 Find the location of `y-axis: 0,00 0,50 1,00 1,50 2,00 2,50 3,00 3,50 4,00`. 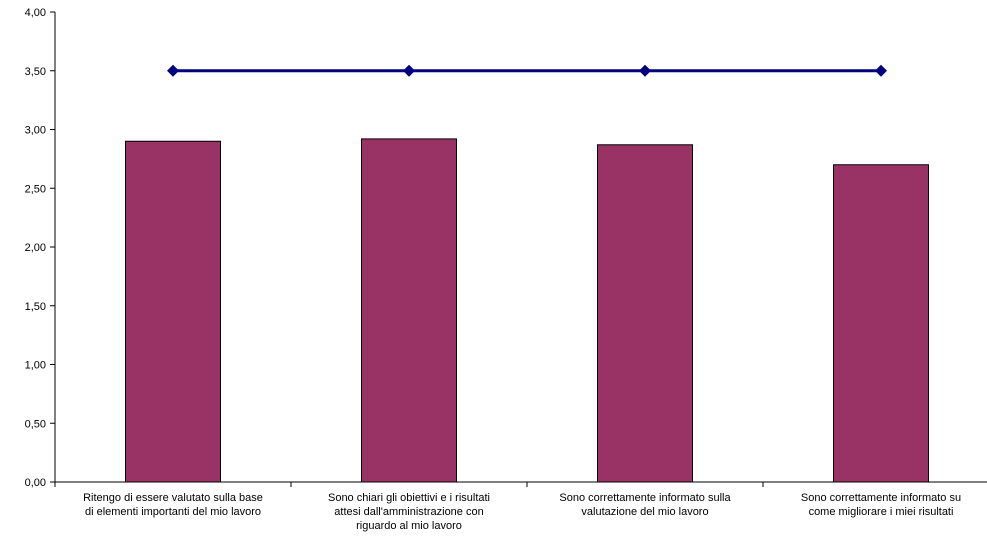

y-axis: 0,00 0,50 1,00 1,50 2,00 2,50 3,00 3,50 4,00 is located at coordinates (40, 248).